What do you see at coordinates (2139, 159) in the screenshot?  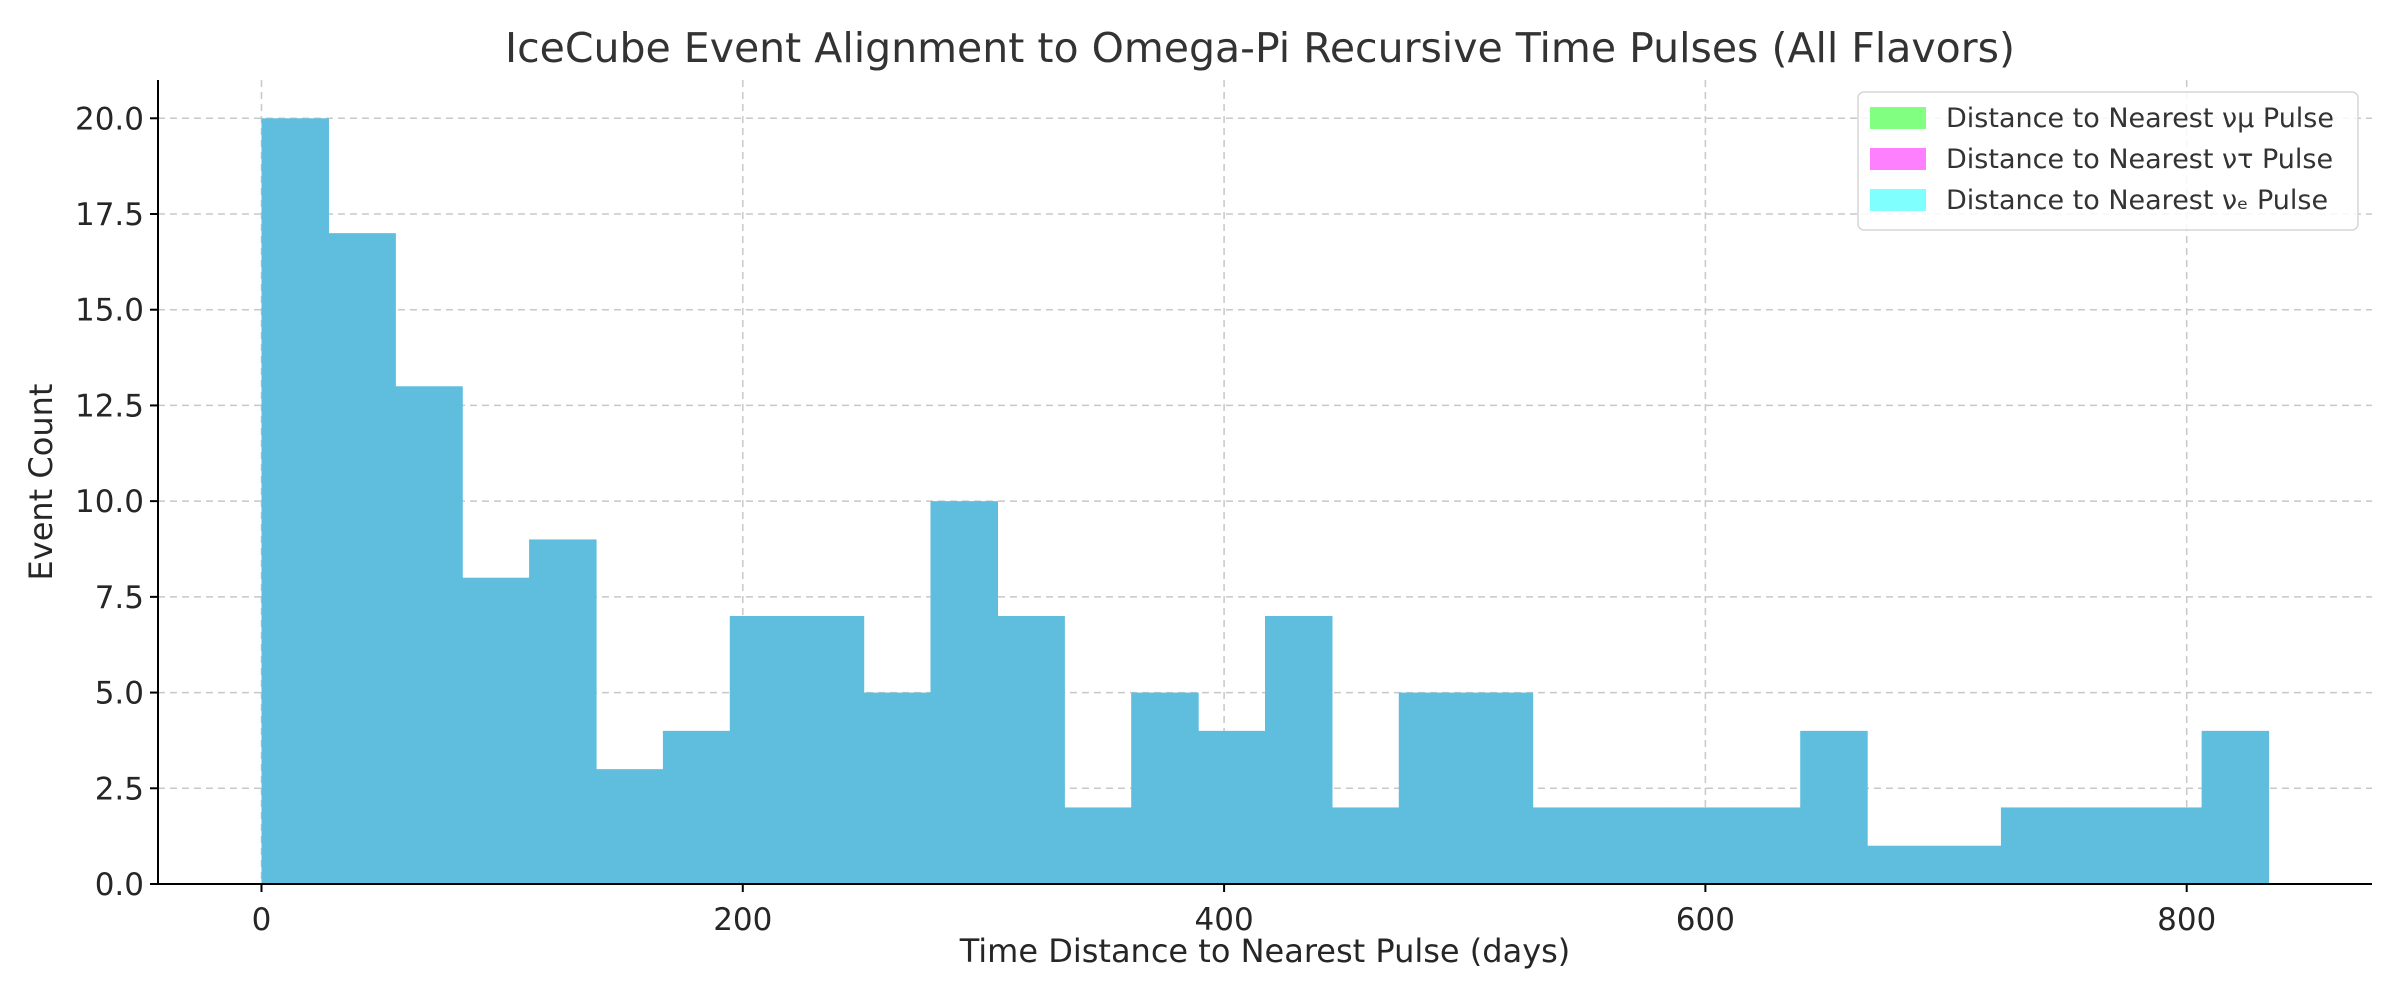 I see `legend-label: Distance to Nearest ντ Pulse` at bounding box center [2139, 159].